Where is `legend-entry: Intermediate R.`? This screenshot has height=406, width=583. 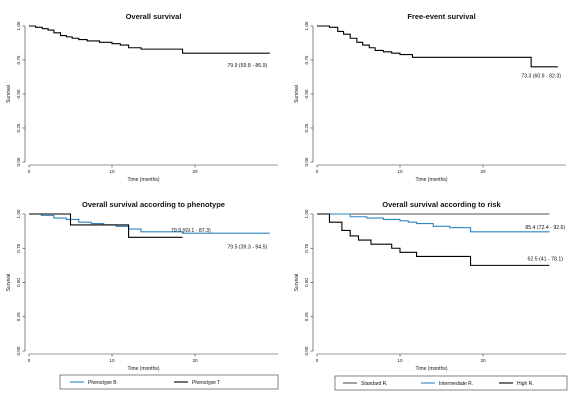
legend-entry: Intermediate R. is located at coordinates (456, 384).